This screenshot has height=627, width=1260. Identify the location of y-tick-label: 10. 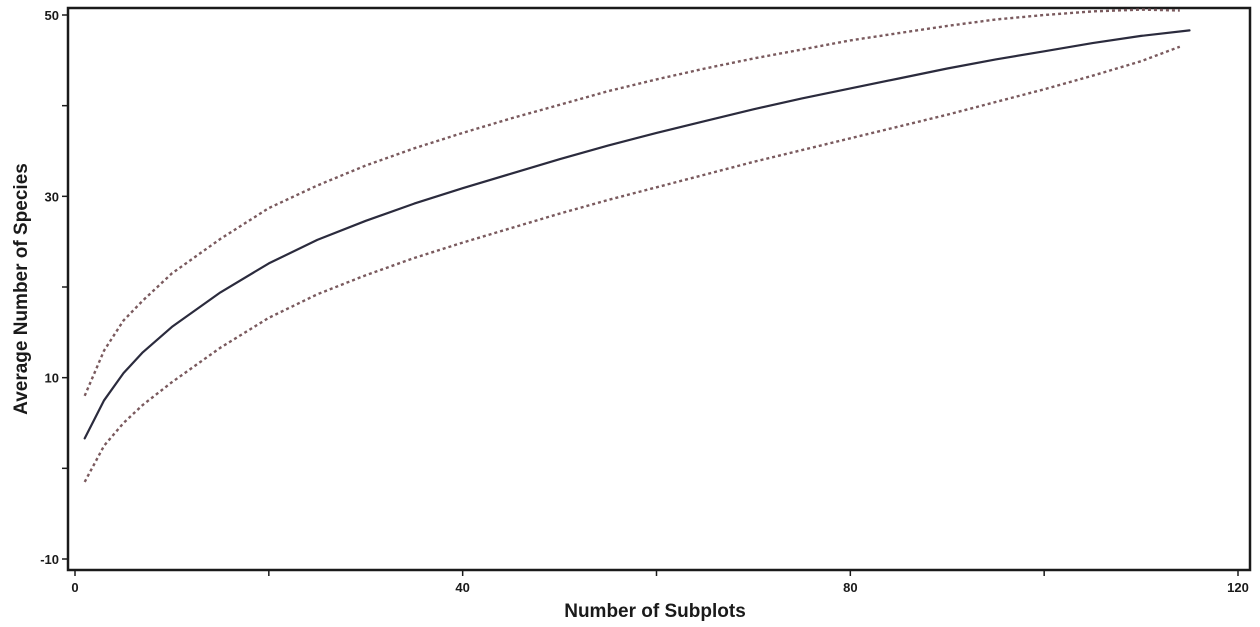
(52, 378).